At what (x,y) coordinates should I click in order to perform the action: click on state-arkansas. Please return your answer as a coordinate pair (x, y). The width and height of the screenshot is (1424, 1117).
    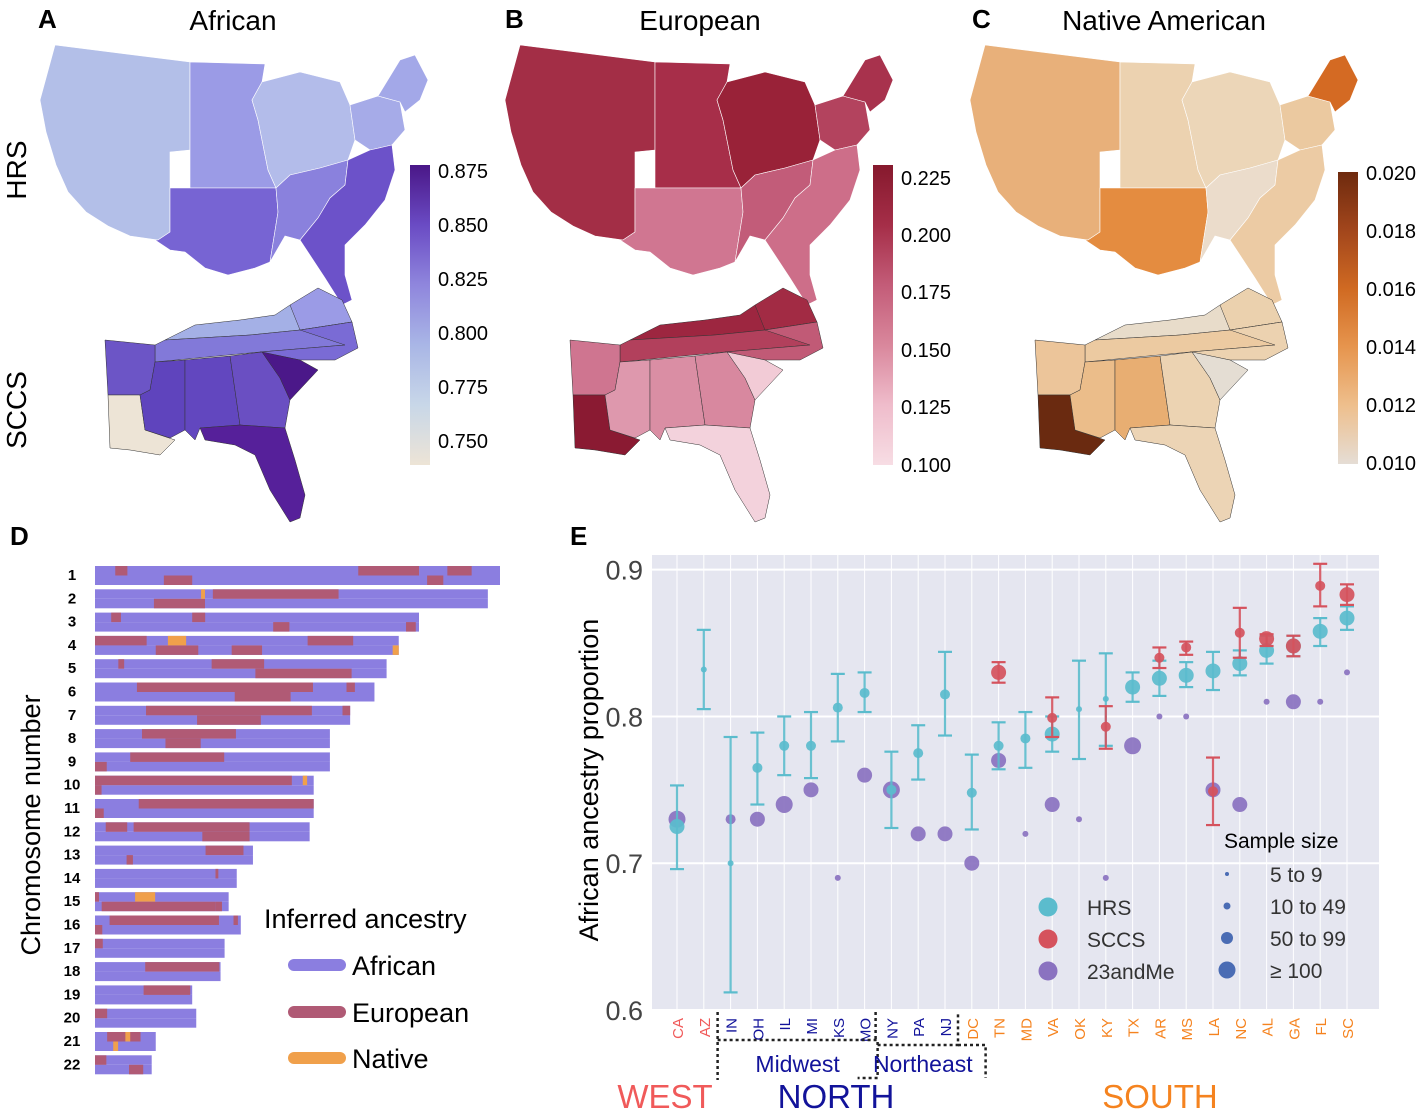
    Looking at the image, I should click on (130, 367).